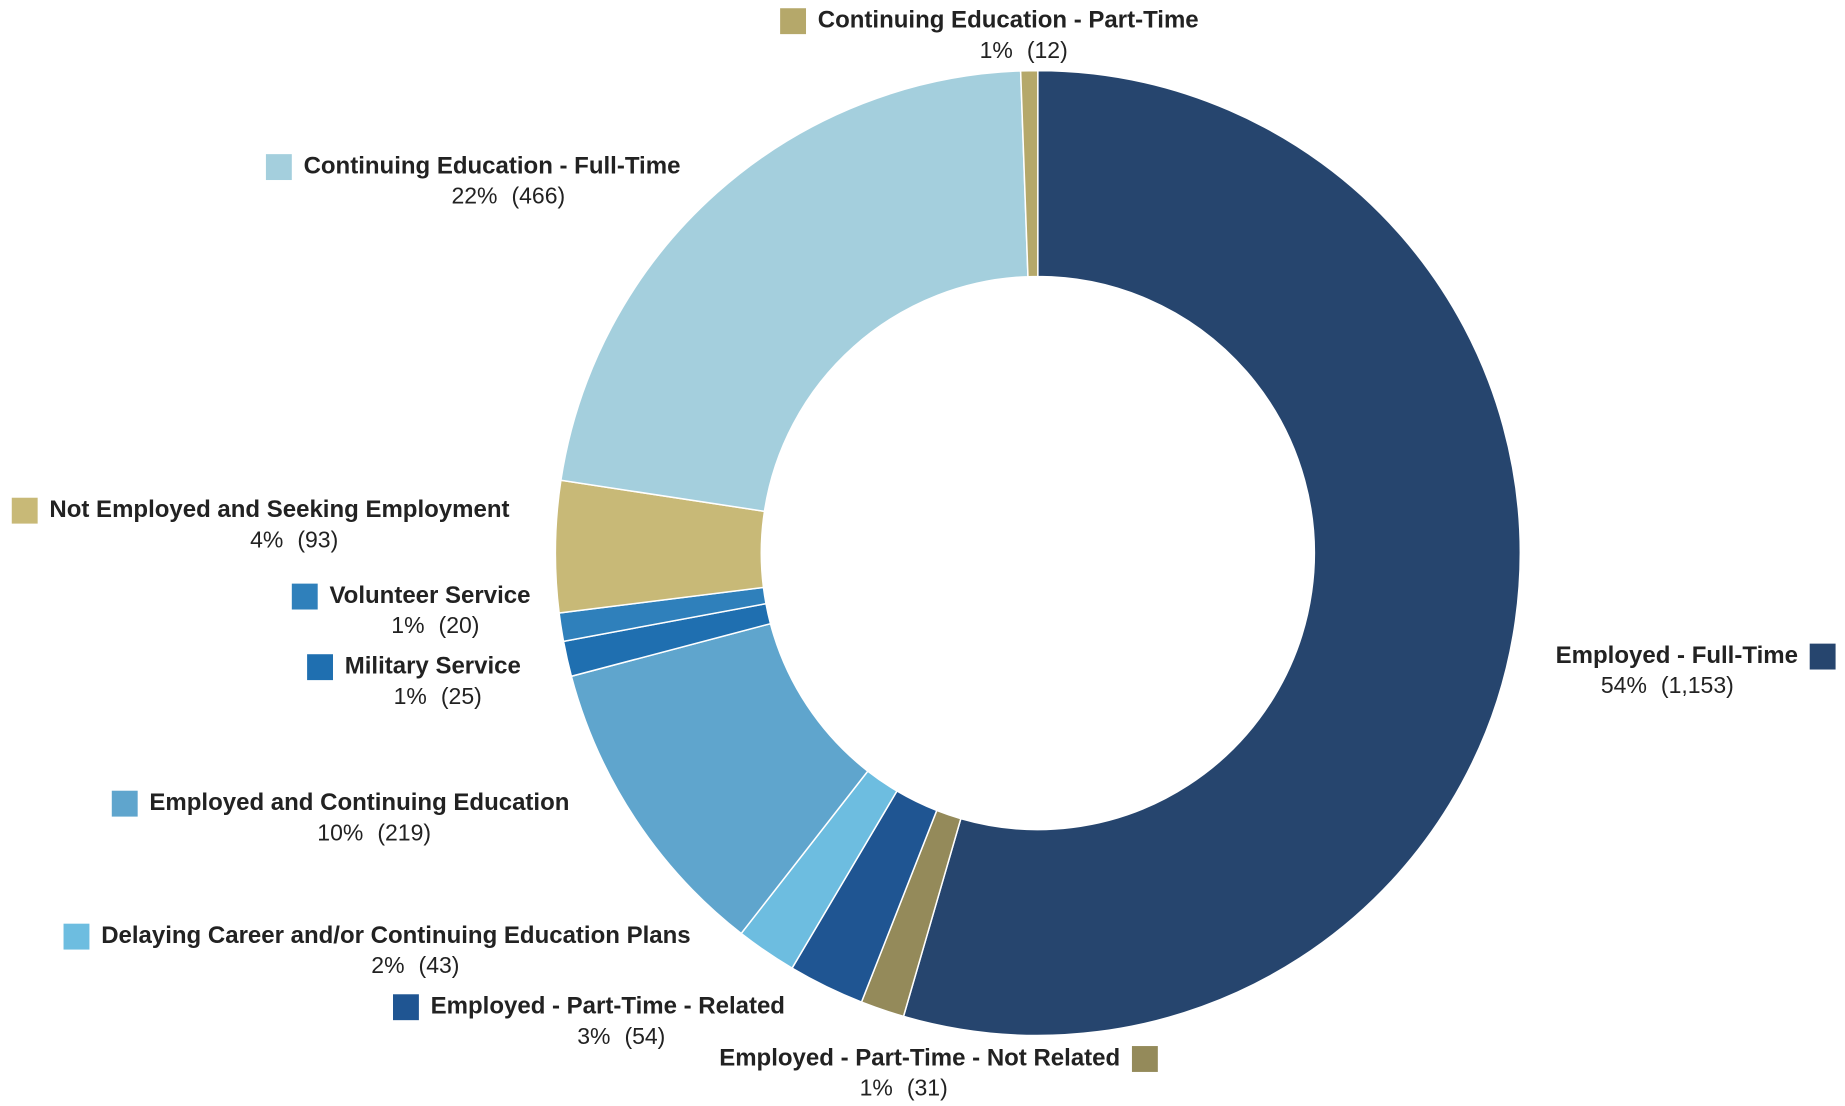 This screenshot has width=1845, height=1106. I want to click on count-label: (43), so click(439, 965).